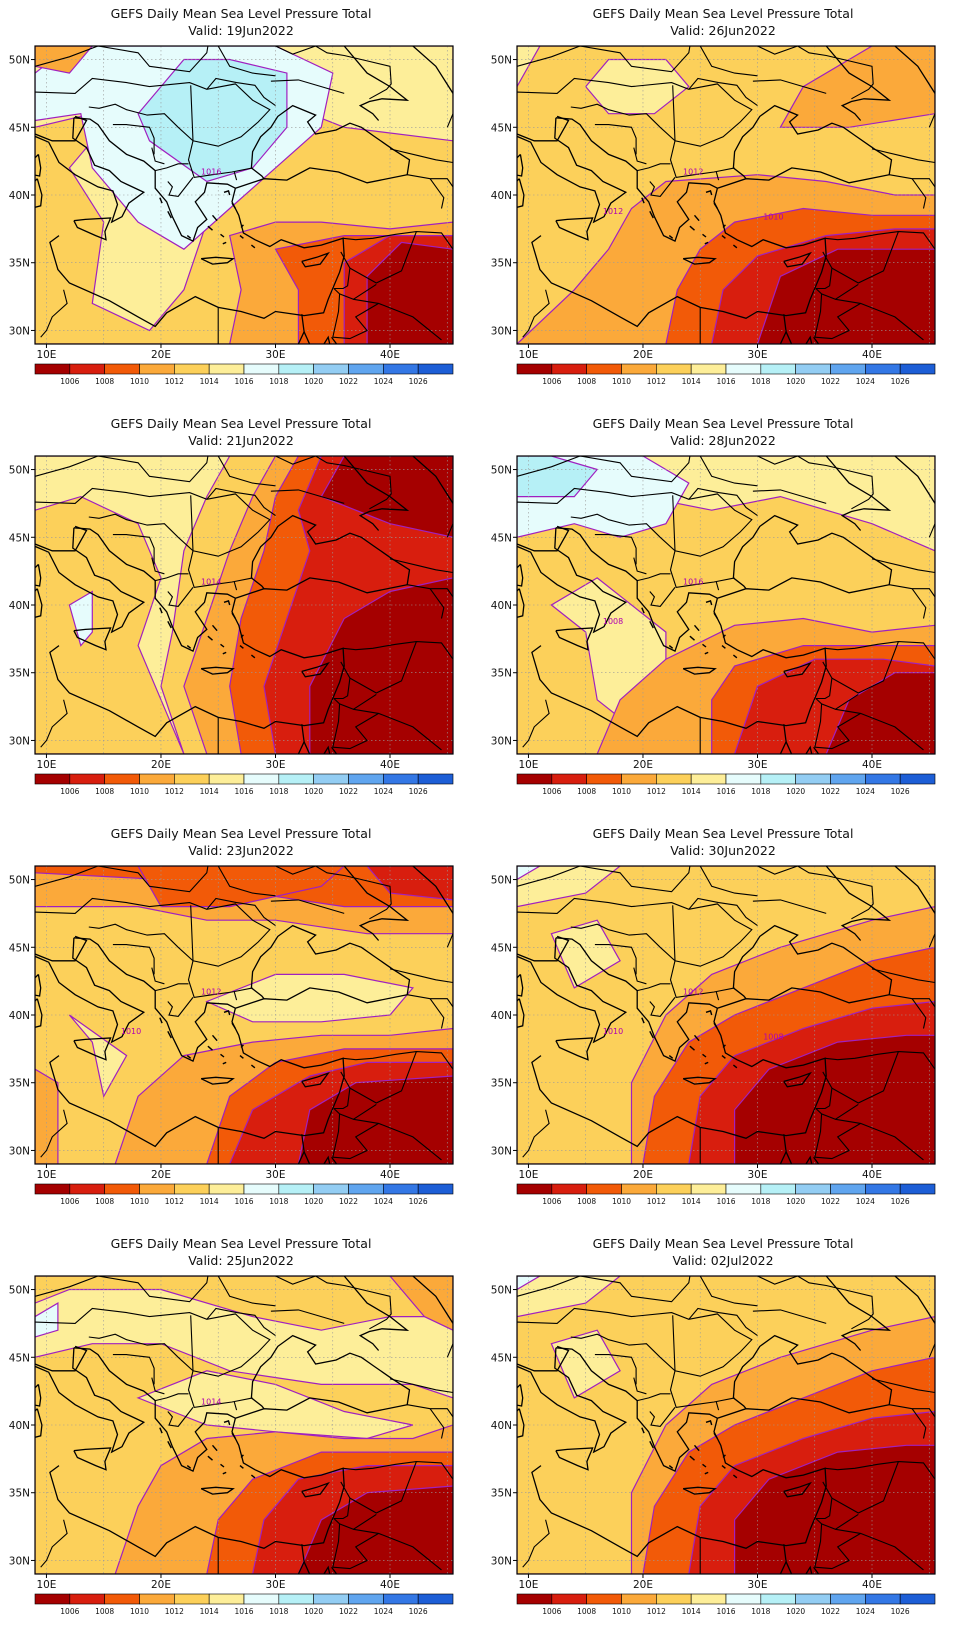  What do you see at coordinates (243, 791) in the screenshot?
I see `colorbar-label: 1016` at bounding box center [243, 791].